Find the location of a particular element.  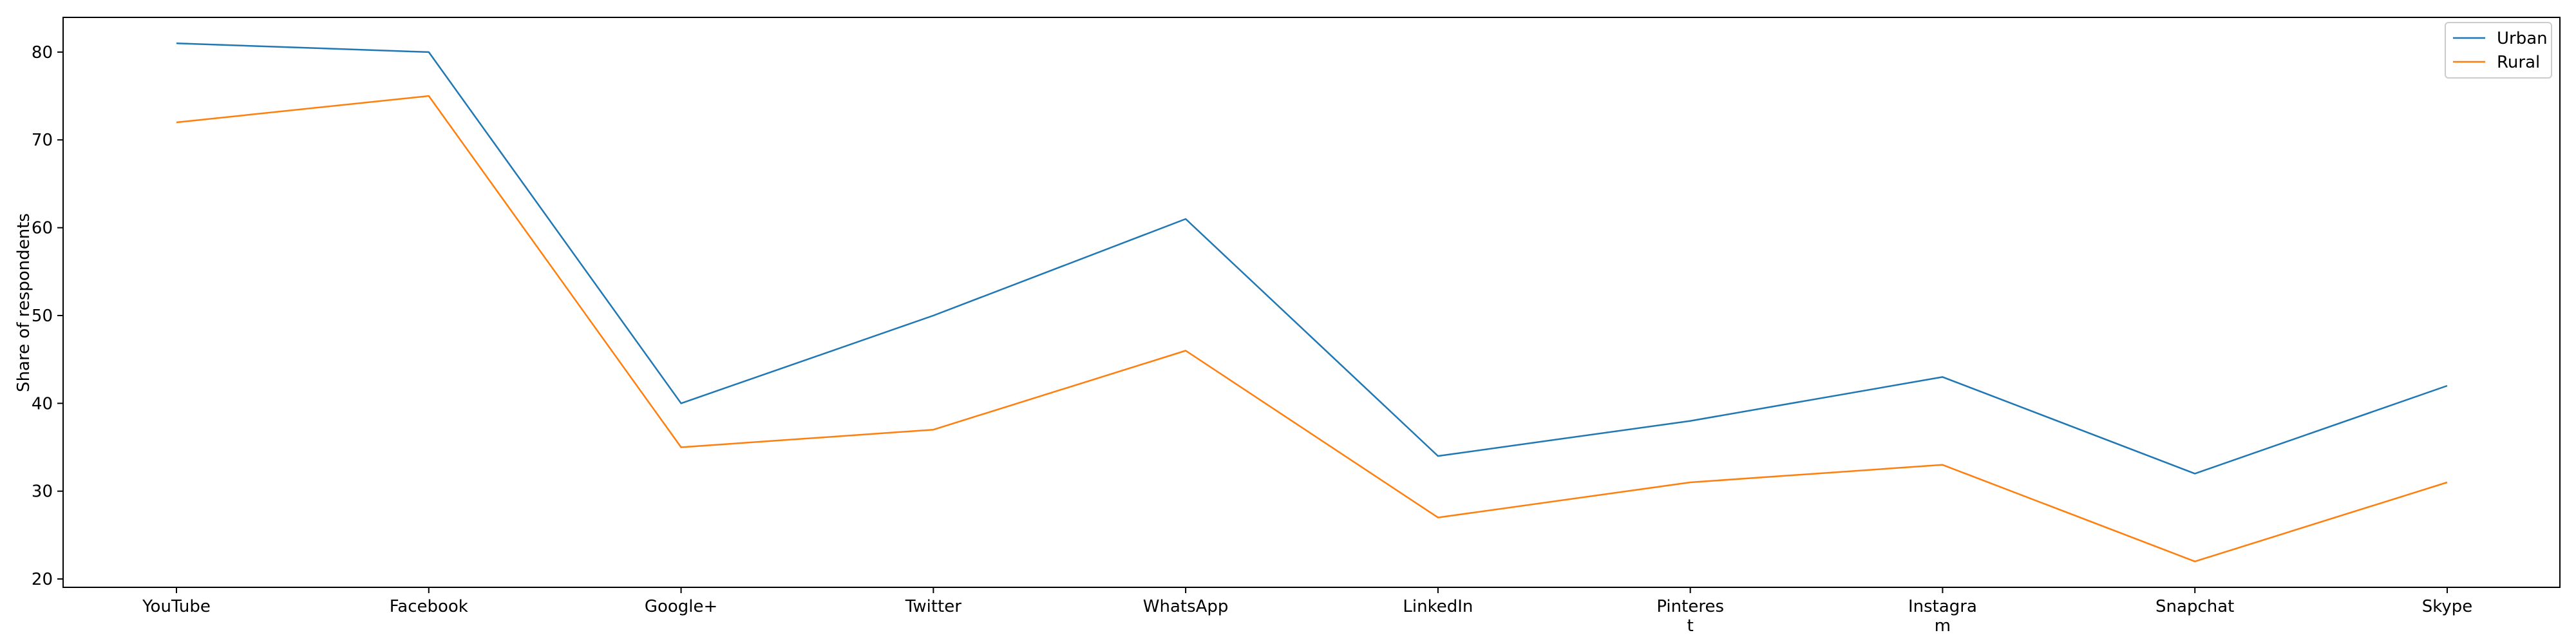

y-tick-label: 60 is located at coordinates (42, 229).